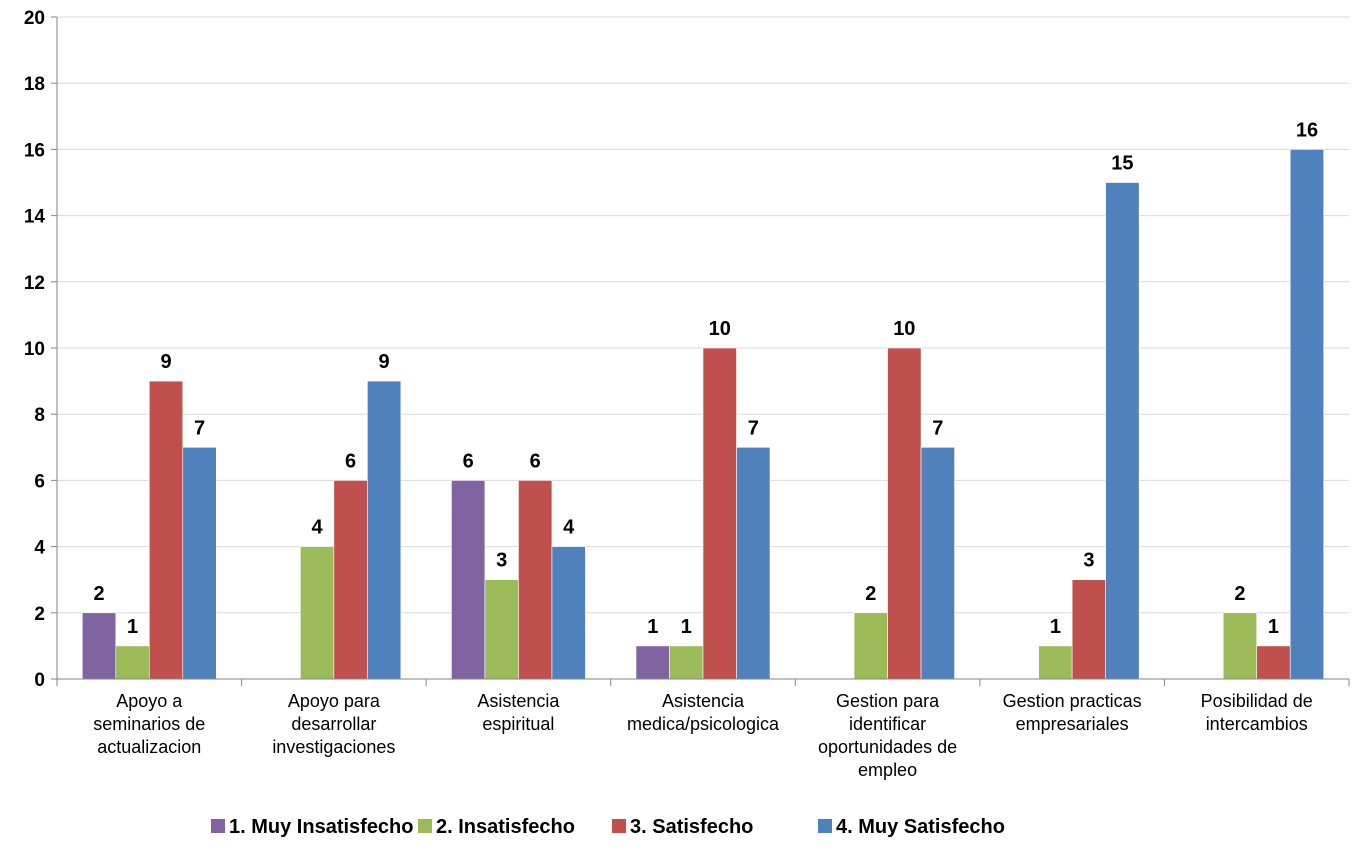 Image resolution: width=1353 pixels, height=857 pixels. What do you see at coordinates (1257, 724) in the screenshot?
I see `x-tick-label: intercambios` at bounding box center [1257, 724].